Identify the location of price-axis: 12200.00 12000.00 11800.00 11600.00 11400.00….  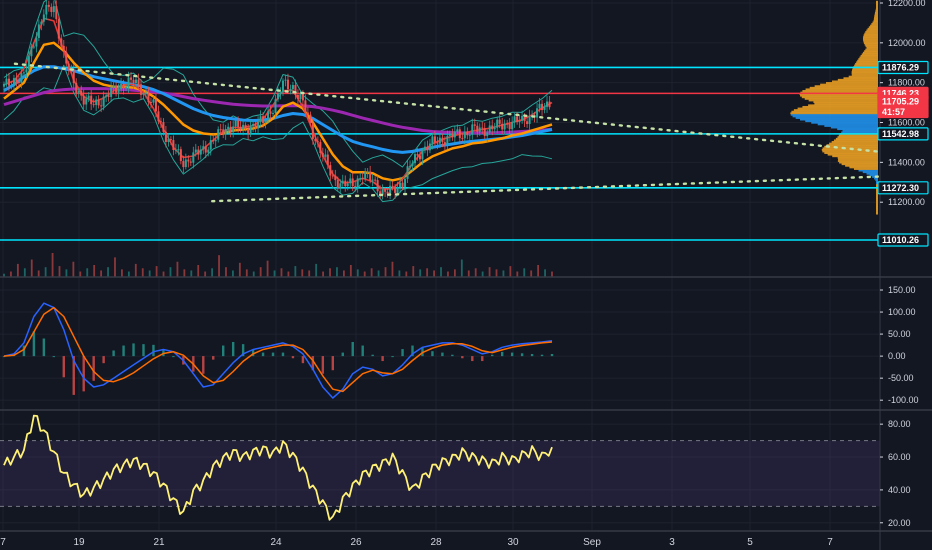
(903, 103).